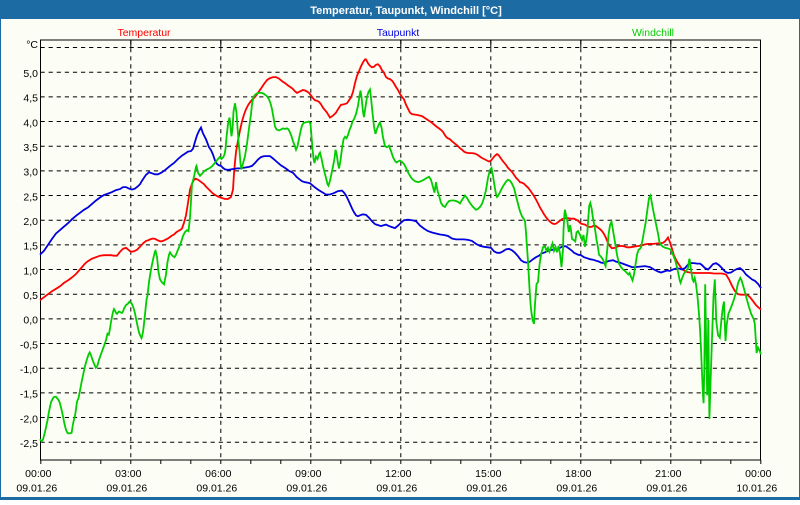 The image size is (800, 505). What do you see at coordinates (30, 74) in the screenshot?
I see `svg-text: 5,0` at bounding box center [30, 74].